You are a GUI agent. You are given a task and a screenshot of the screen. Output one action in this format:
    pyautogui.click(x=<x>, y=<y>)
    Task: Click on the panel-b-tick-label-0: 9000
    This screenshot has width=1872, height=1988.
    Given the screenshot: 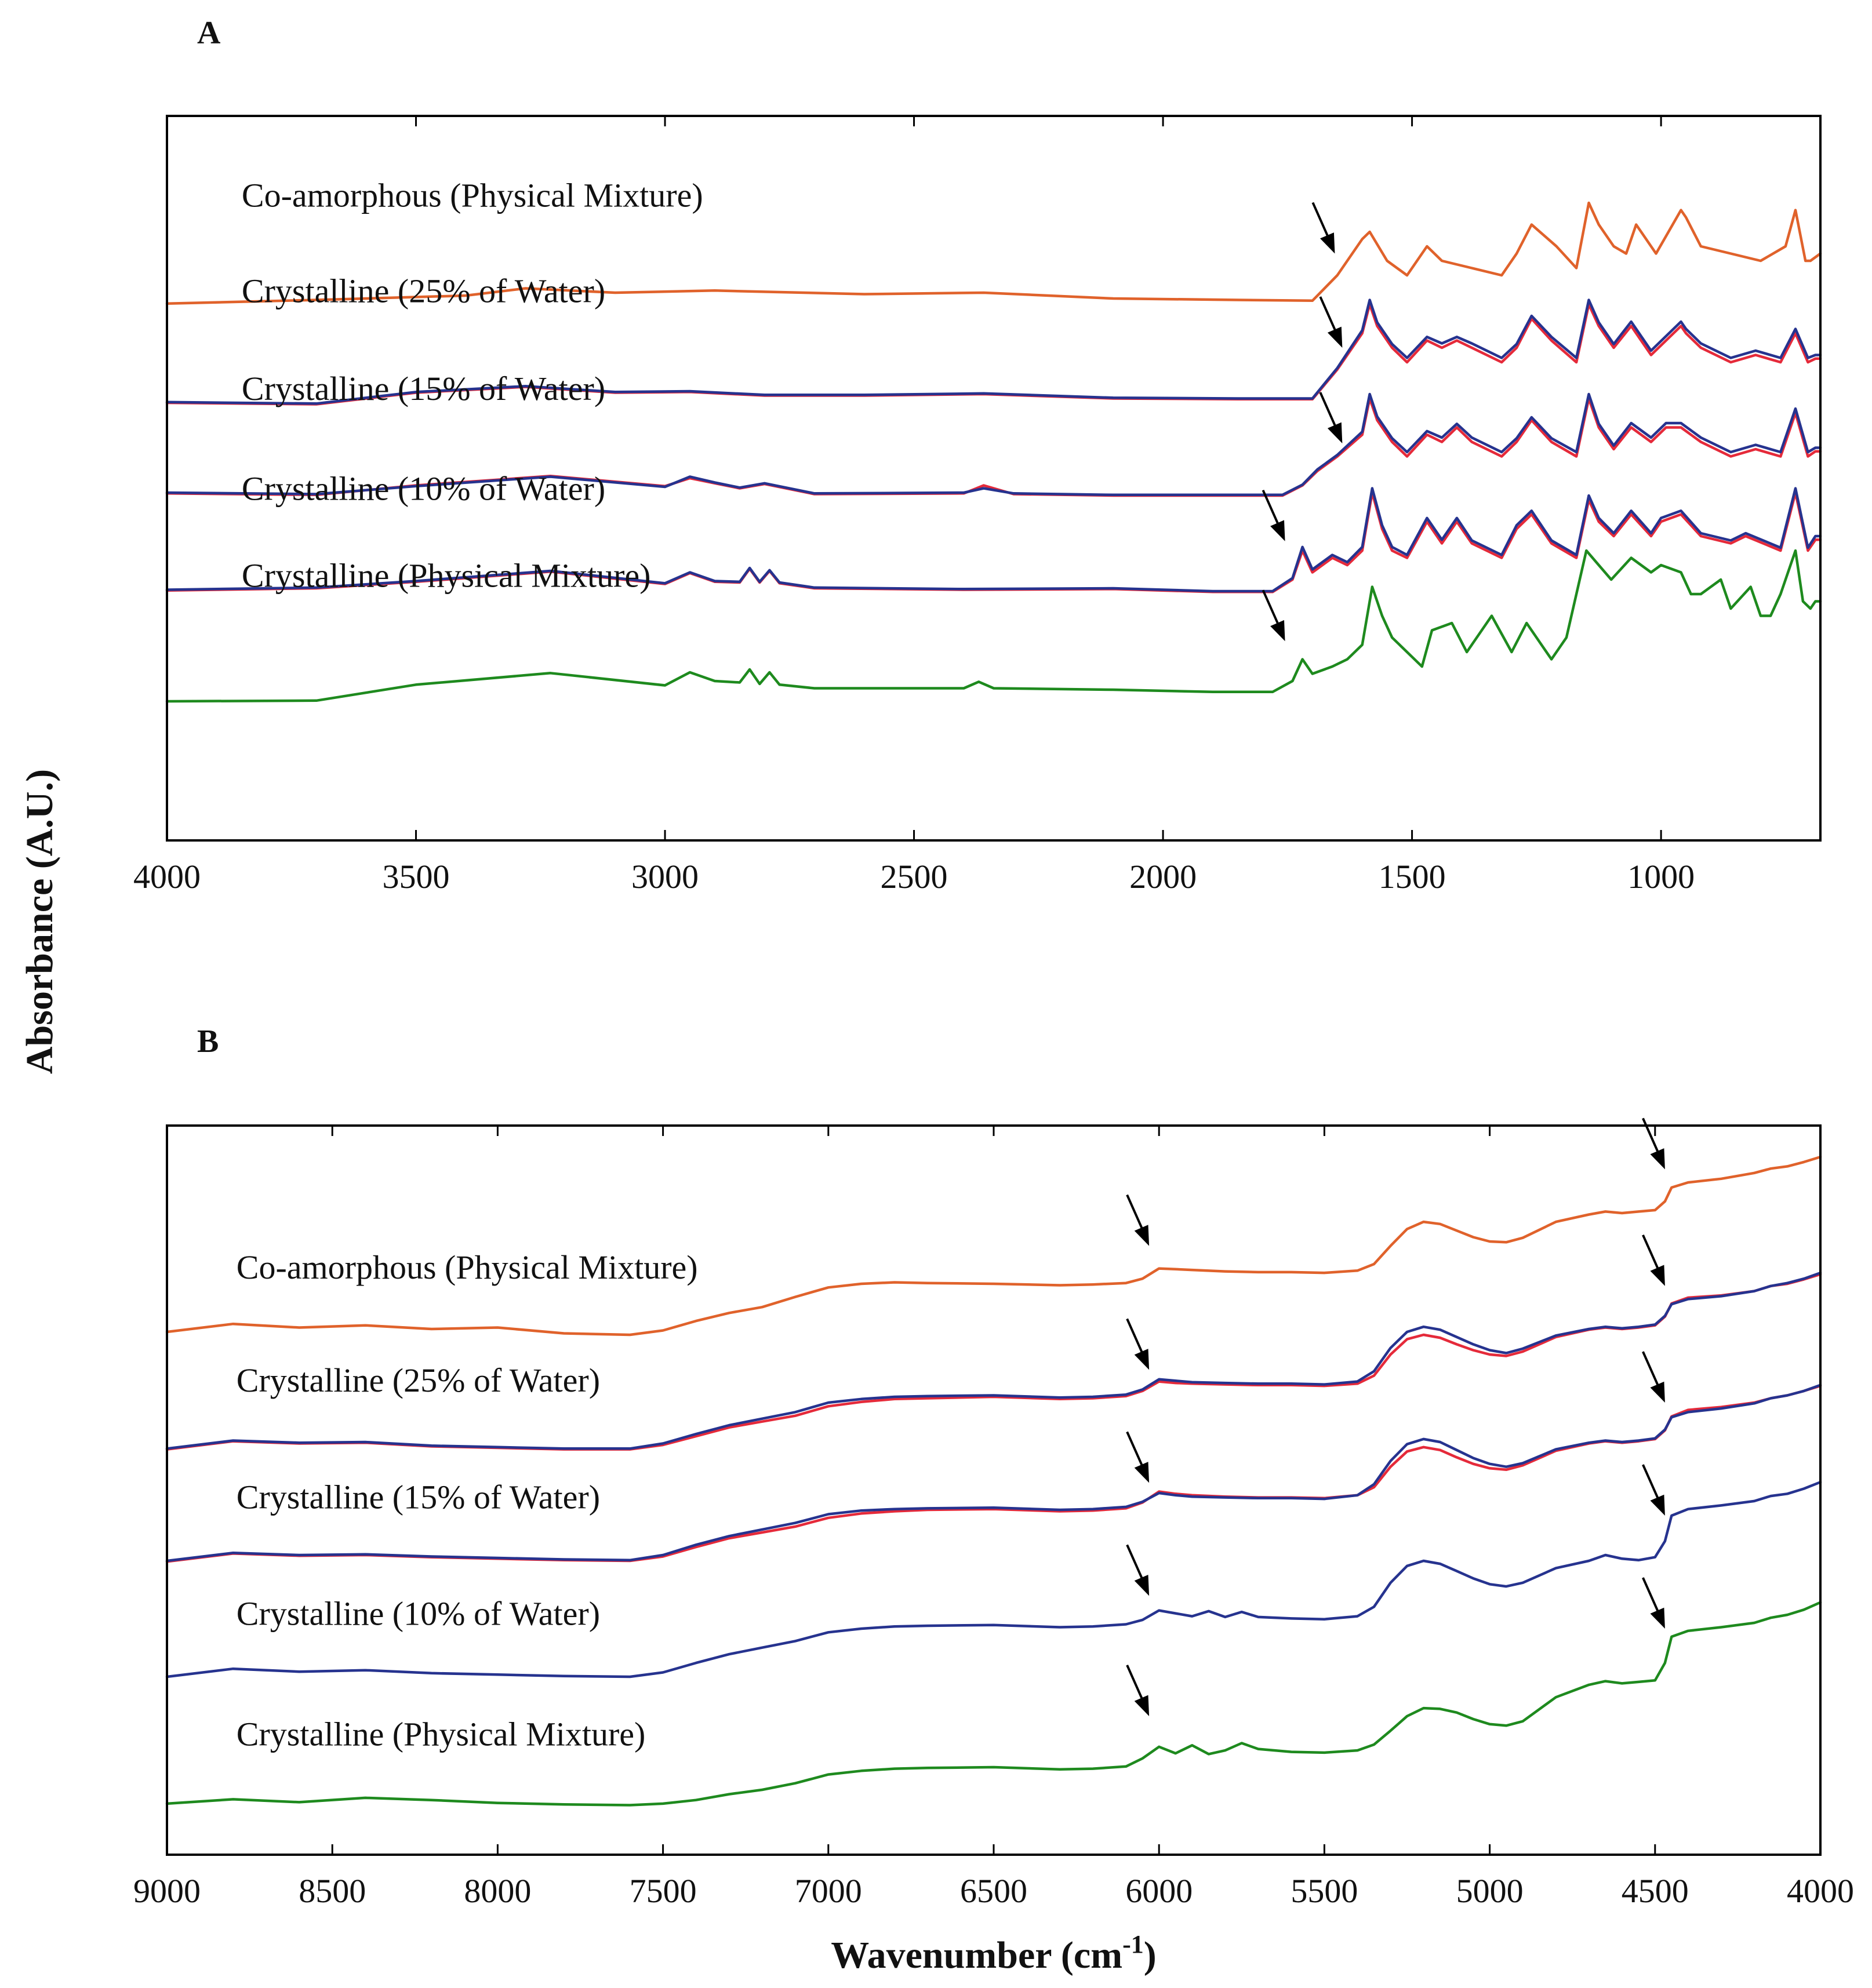 What is the action you would take?
    pyautogui.click(x=167, y=1891)
    